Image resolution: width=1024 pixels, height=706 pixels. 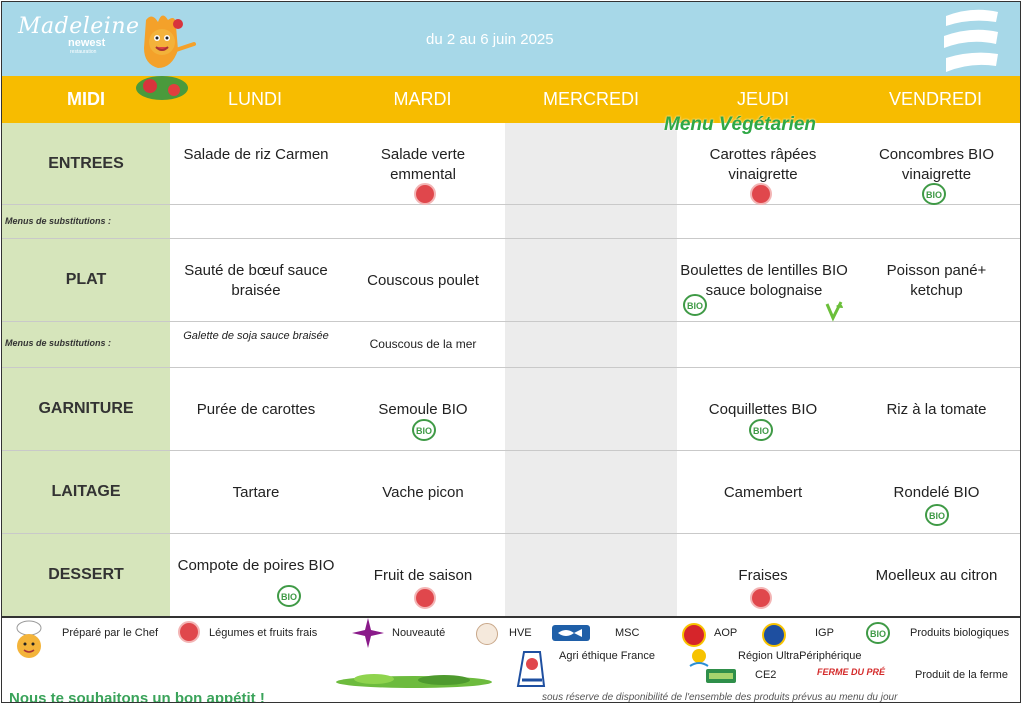 What do you see at coordinates (763, 492) in the screenshot?
I see `dish-laitage-thursday: Camembert` at bounding box center [763, 492].